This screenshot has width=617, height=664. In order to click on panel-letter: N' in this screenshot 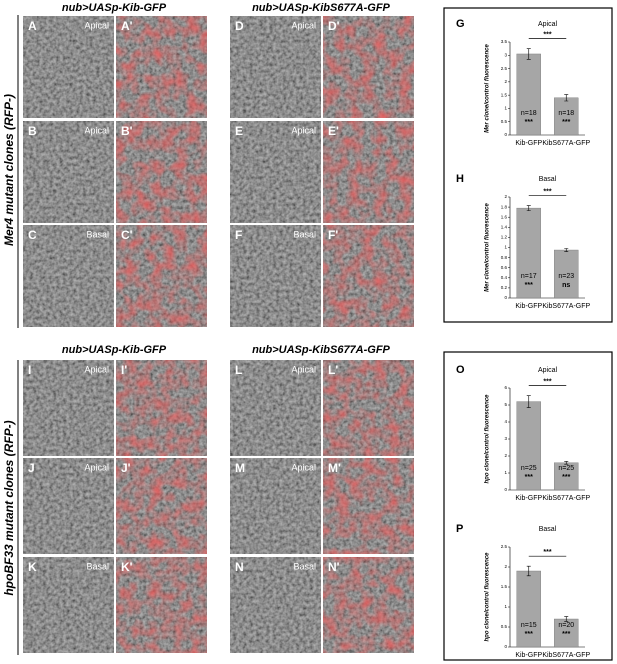, I will do `click(334, 567)`.